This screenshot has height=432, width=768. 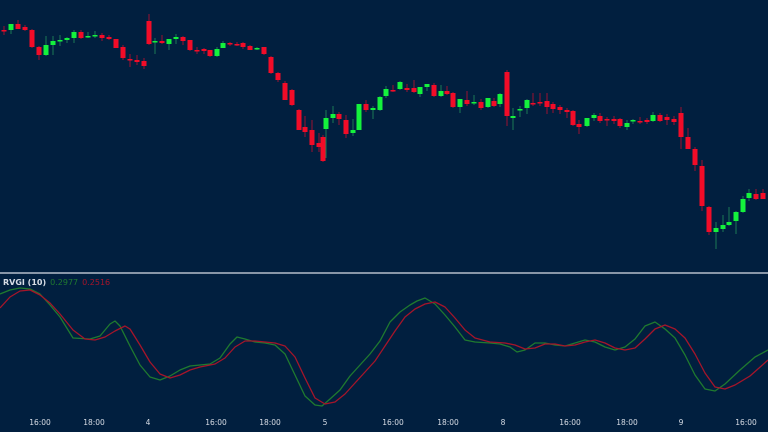 I want to click on indicator-legend: RVGI (10) 0.2977 0.2516, so click(x=56, y=282).